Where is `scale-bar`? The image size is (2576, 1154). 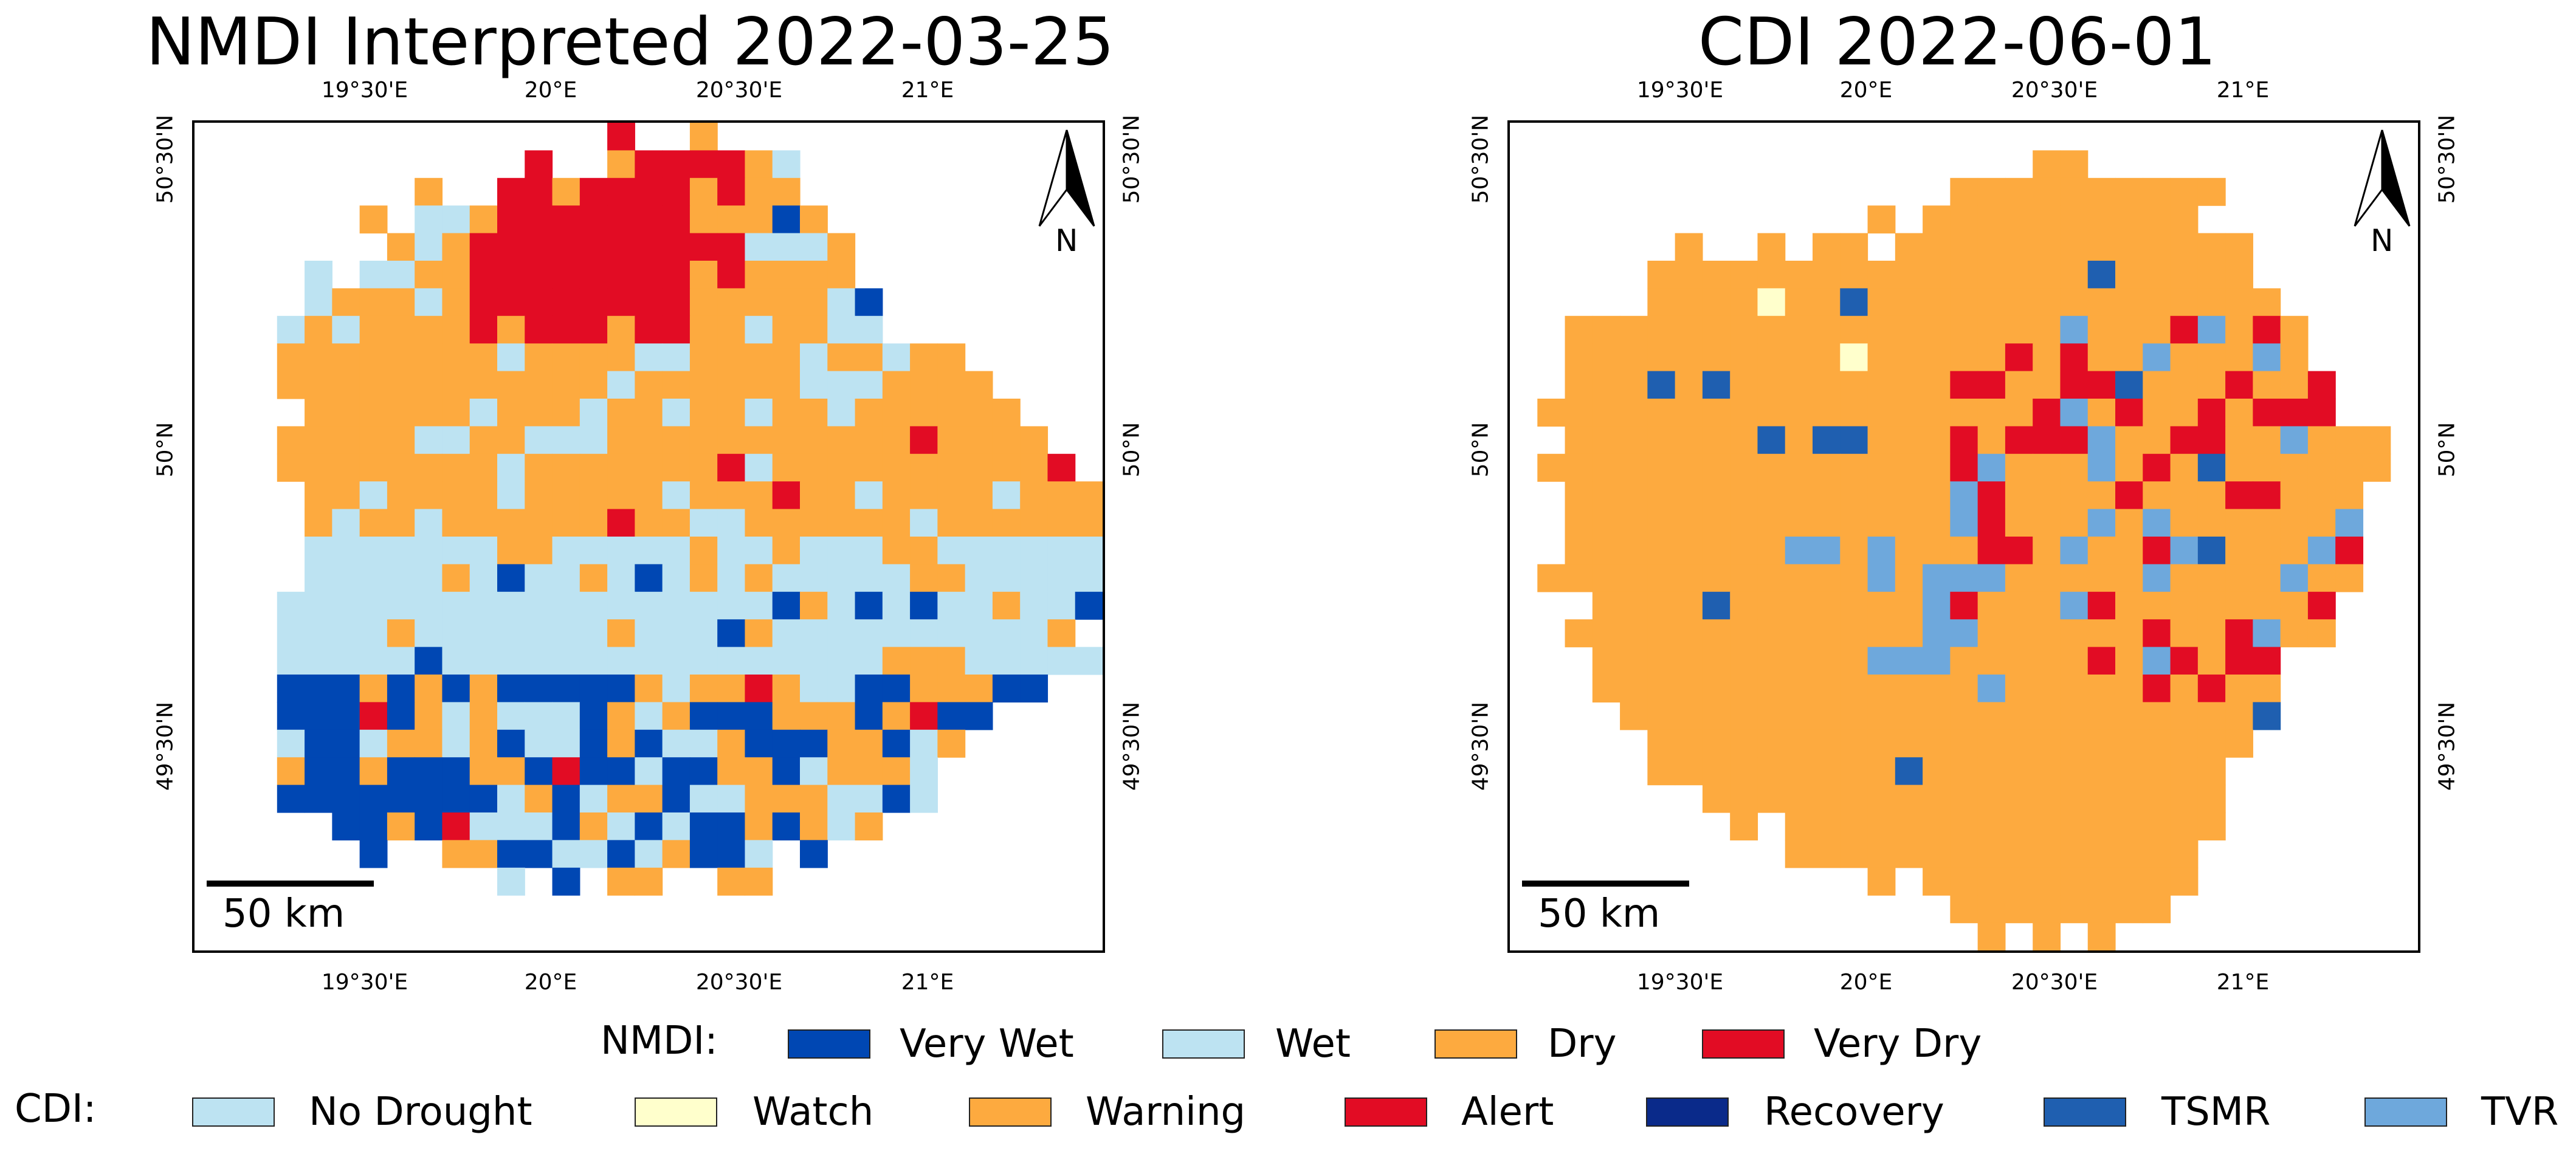 scale-bar is located at coordinates (290, 884).